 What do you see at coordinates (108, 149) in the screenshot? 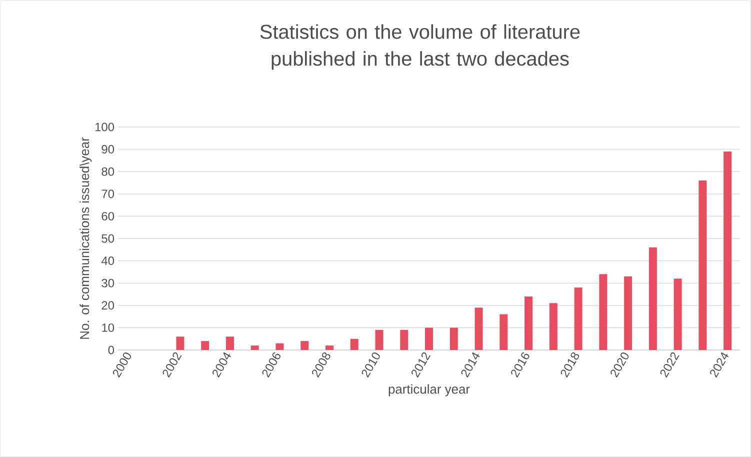
I see `y-tick-label: 90` at bounding box center [108, 149].